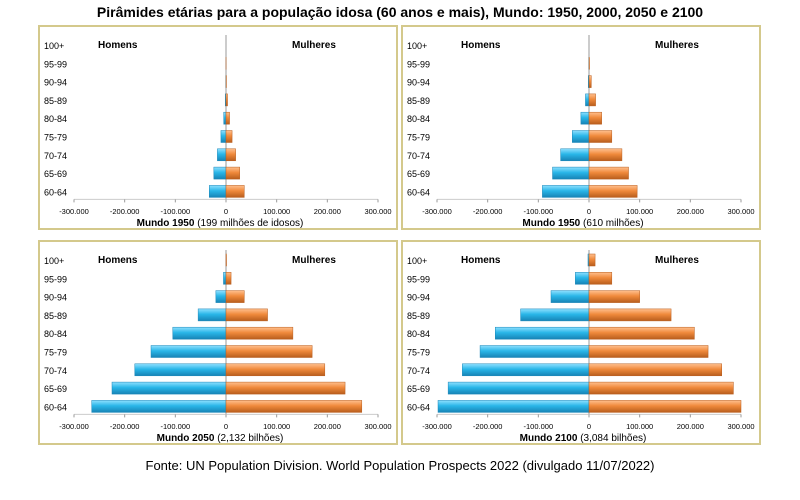 The height and width of the screenshot is (500, 800). I want to click on panel-caption: Mundo 1950 (199 milhões de idosos), so click(220, 223).